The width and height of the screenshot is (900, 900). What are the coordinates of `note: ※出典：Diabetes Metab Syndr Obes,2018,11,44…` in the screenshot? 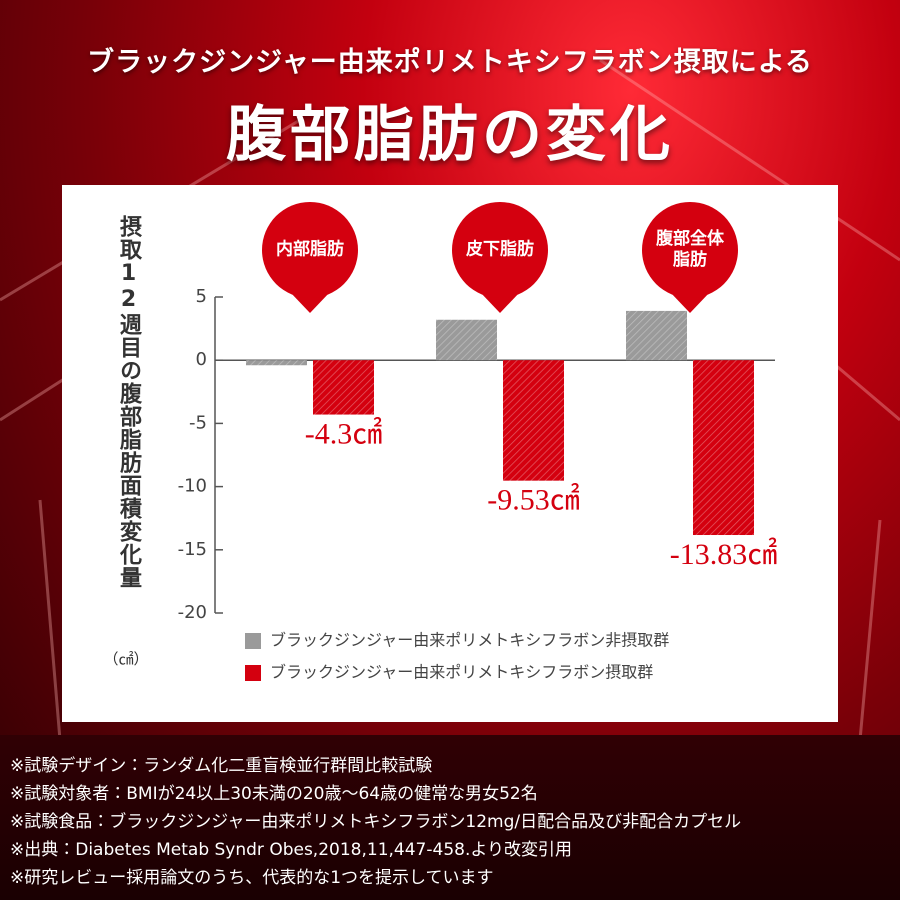 It's located at (291, 850).